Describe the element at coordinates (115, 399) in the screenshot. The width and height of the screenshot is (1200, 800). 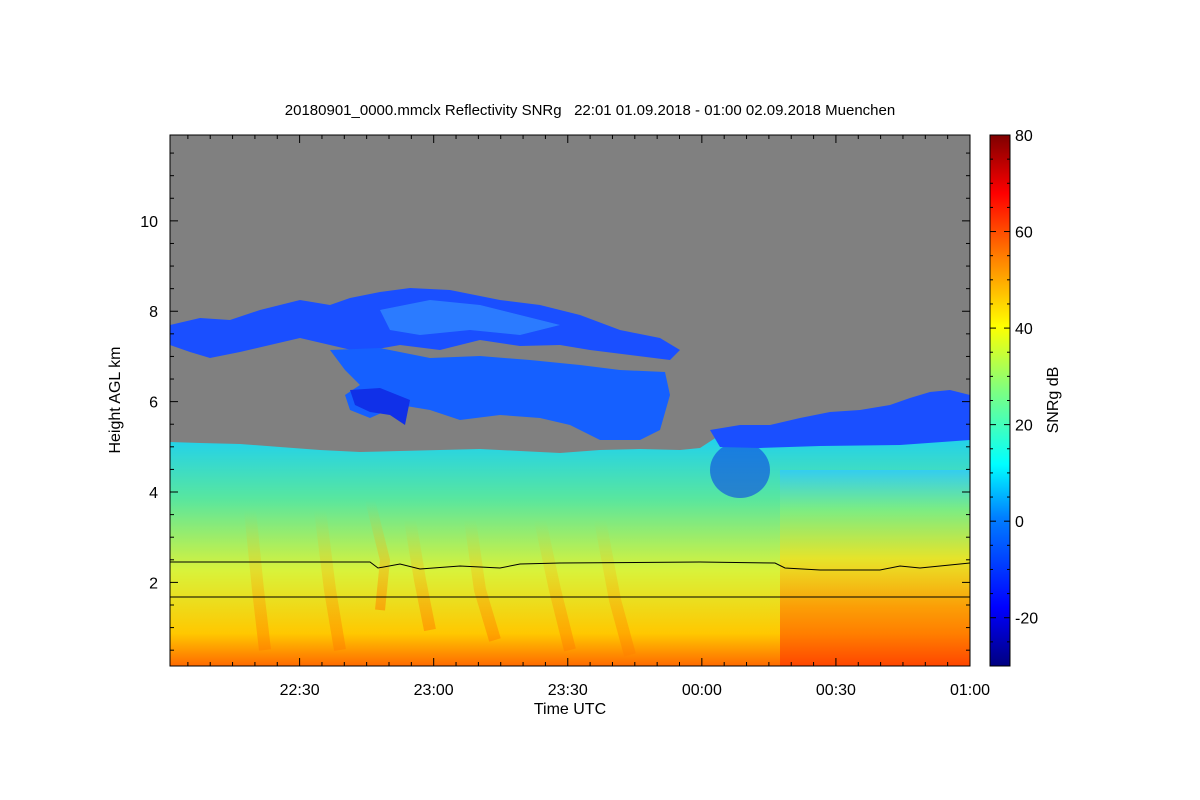
I see `y-axis-label: Height AGL km` at that location.